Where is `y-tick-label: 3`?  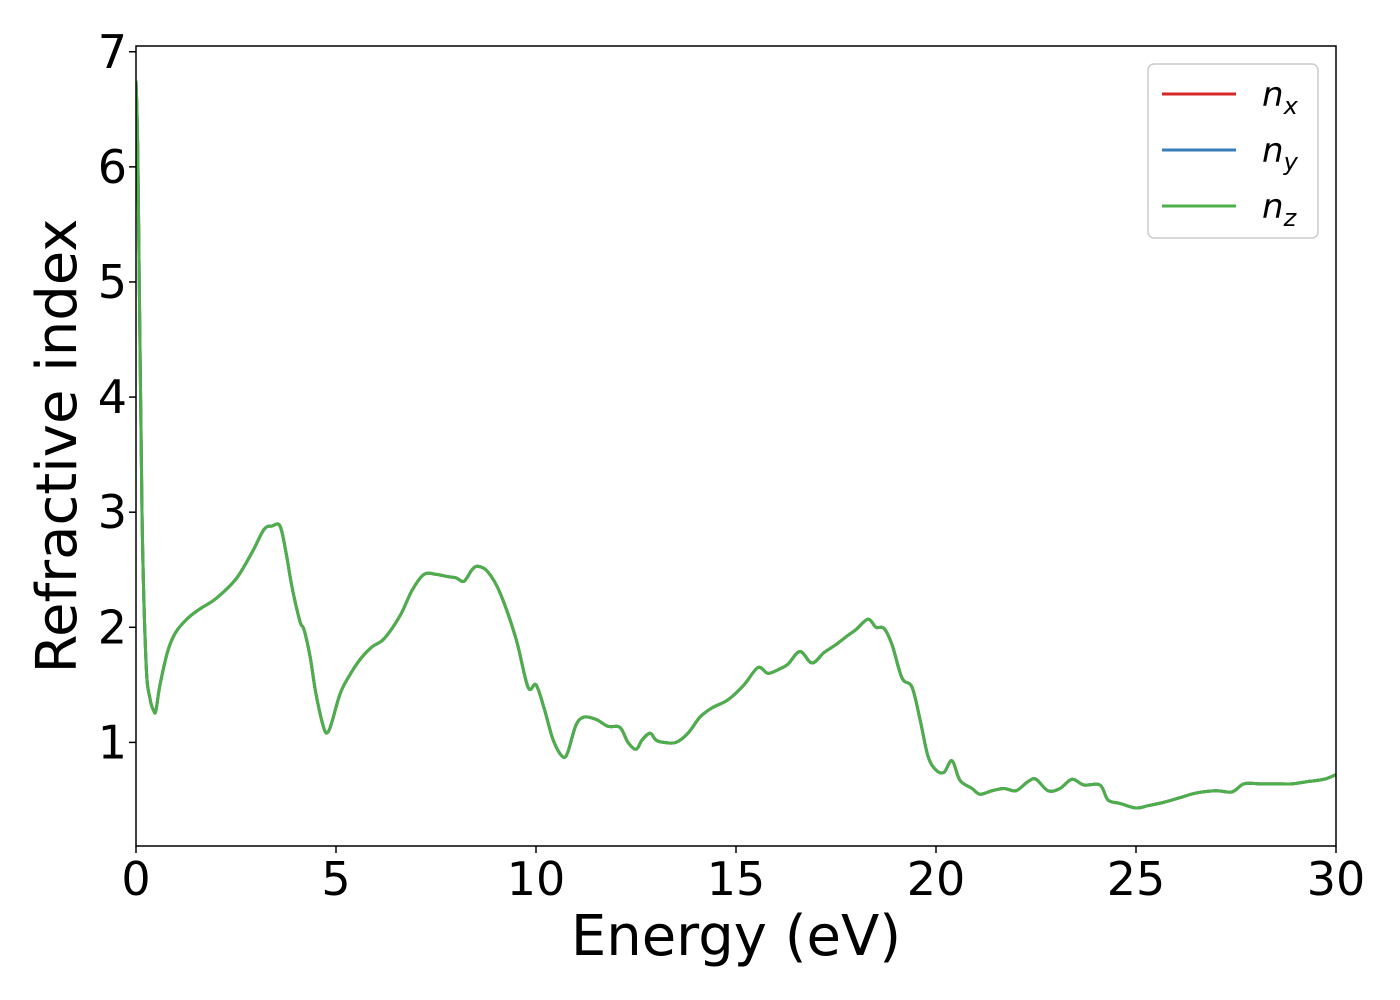 y-tick-label: 3 is located at coordinates (112, 512).